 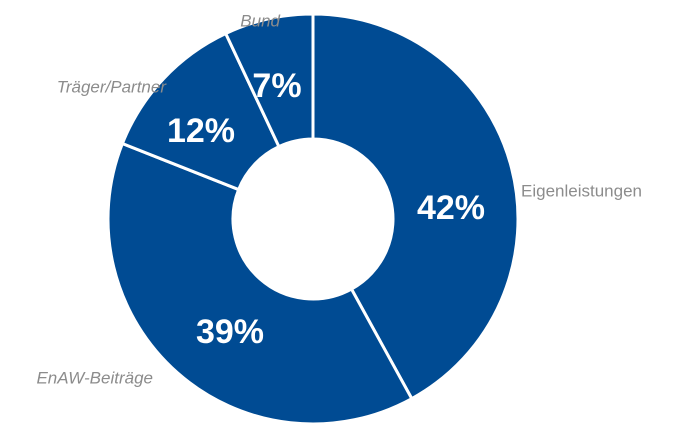 I want to click on slice-value-label: 39%, so click(x=230, y=332).